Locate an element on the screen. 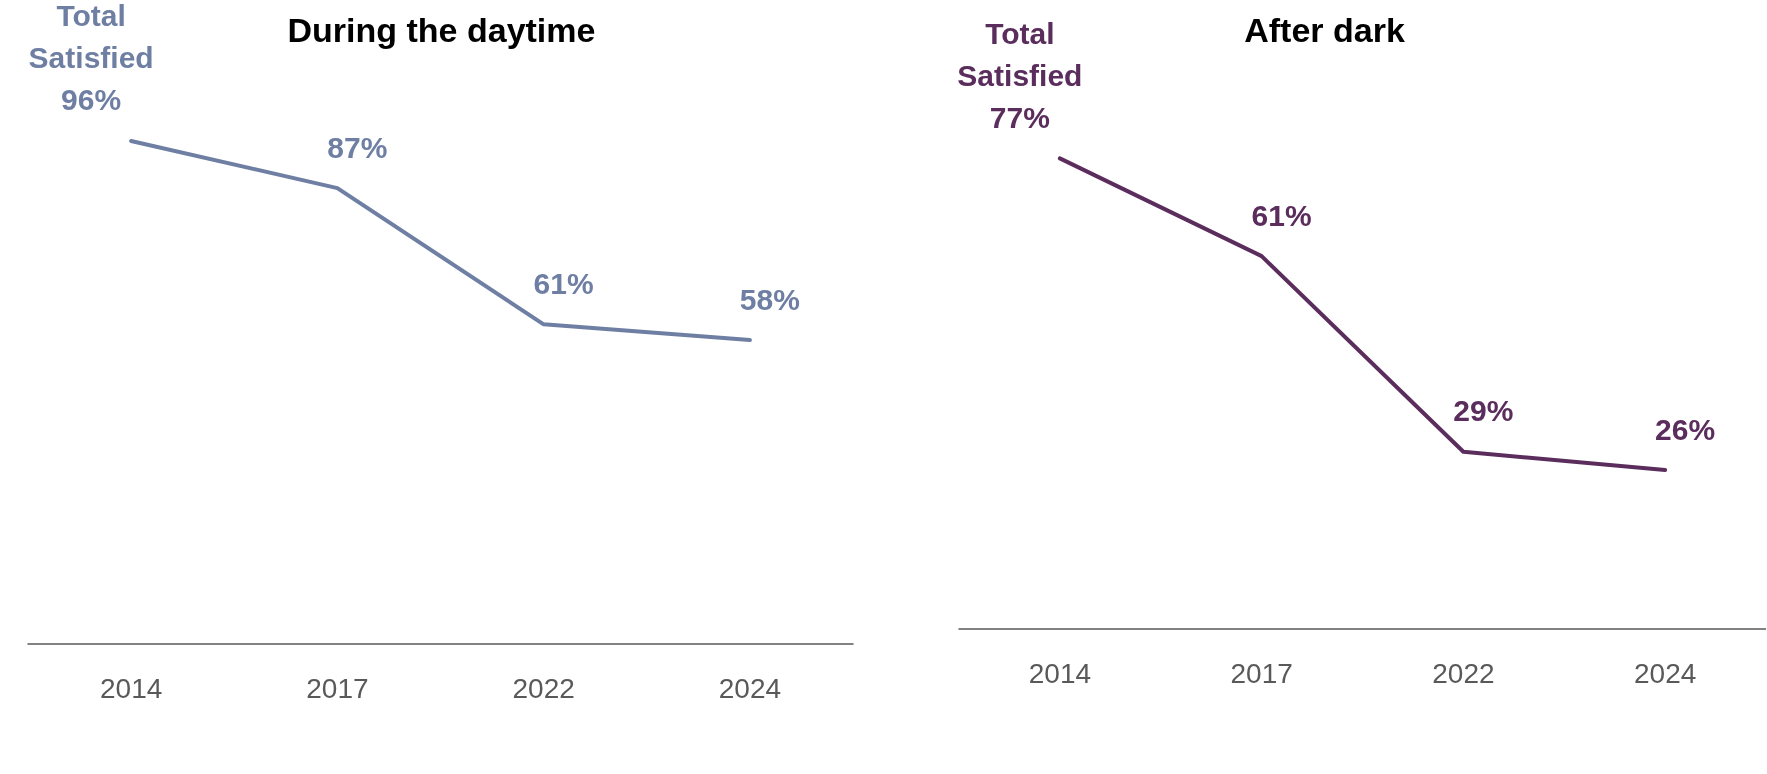  data-label: 87% is located at coordinates (357, 147).